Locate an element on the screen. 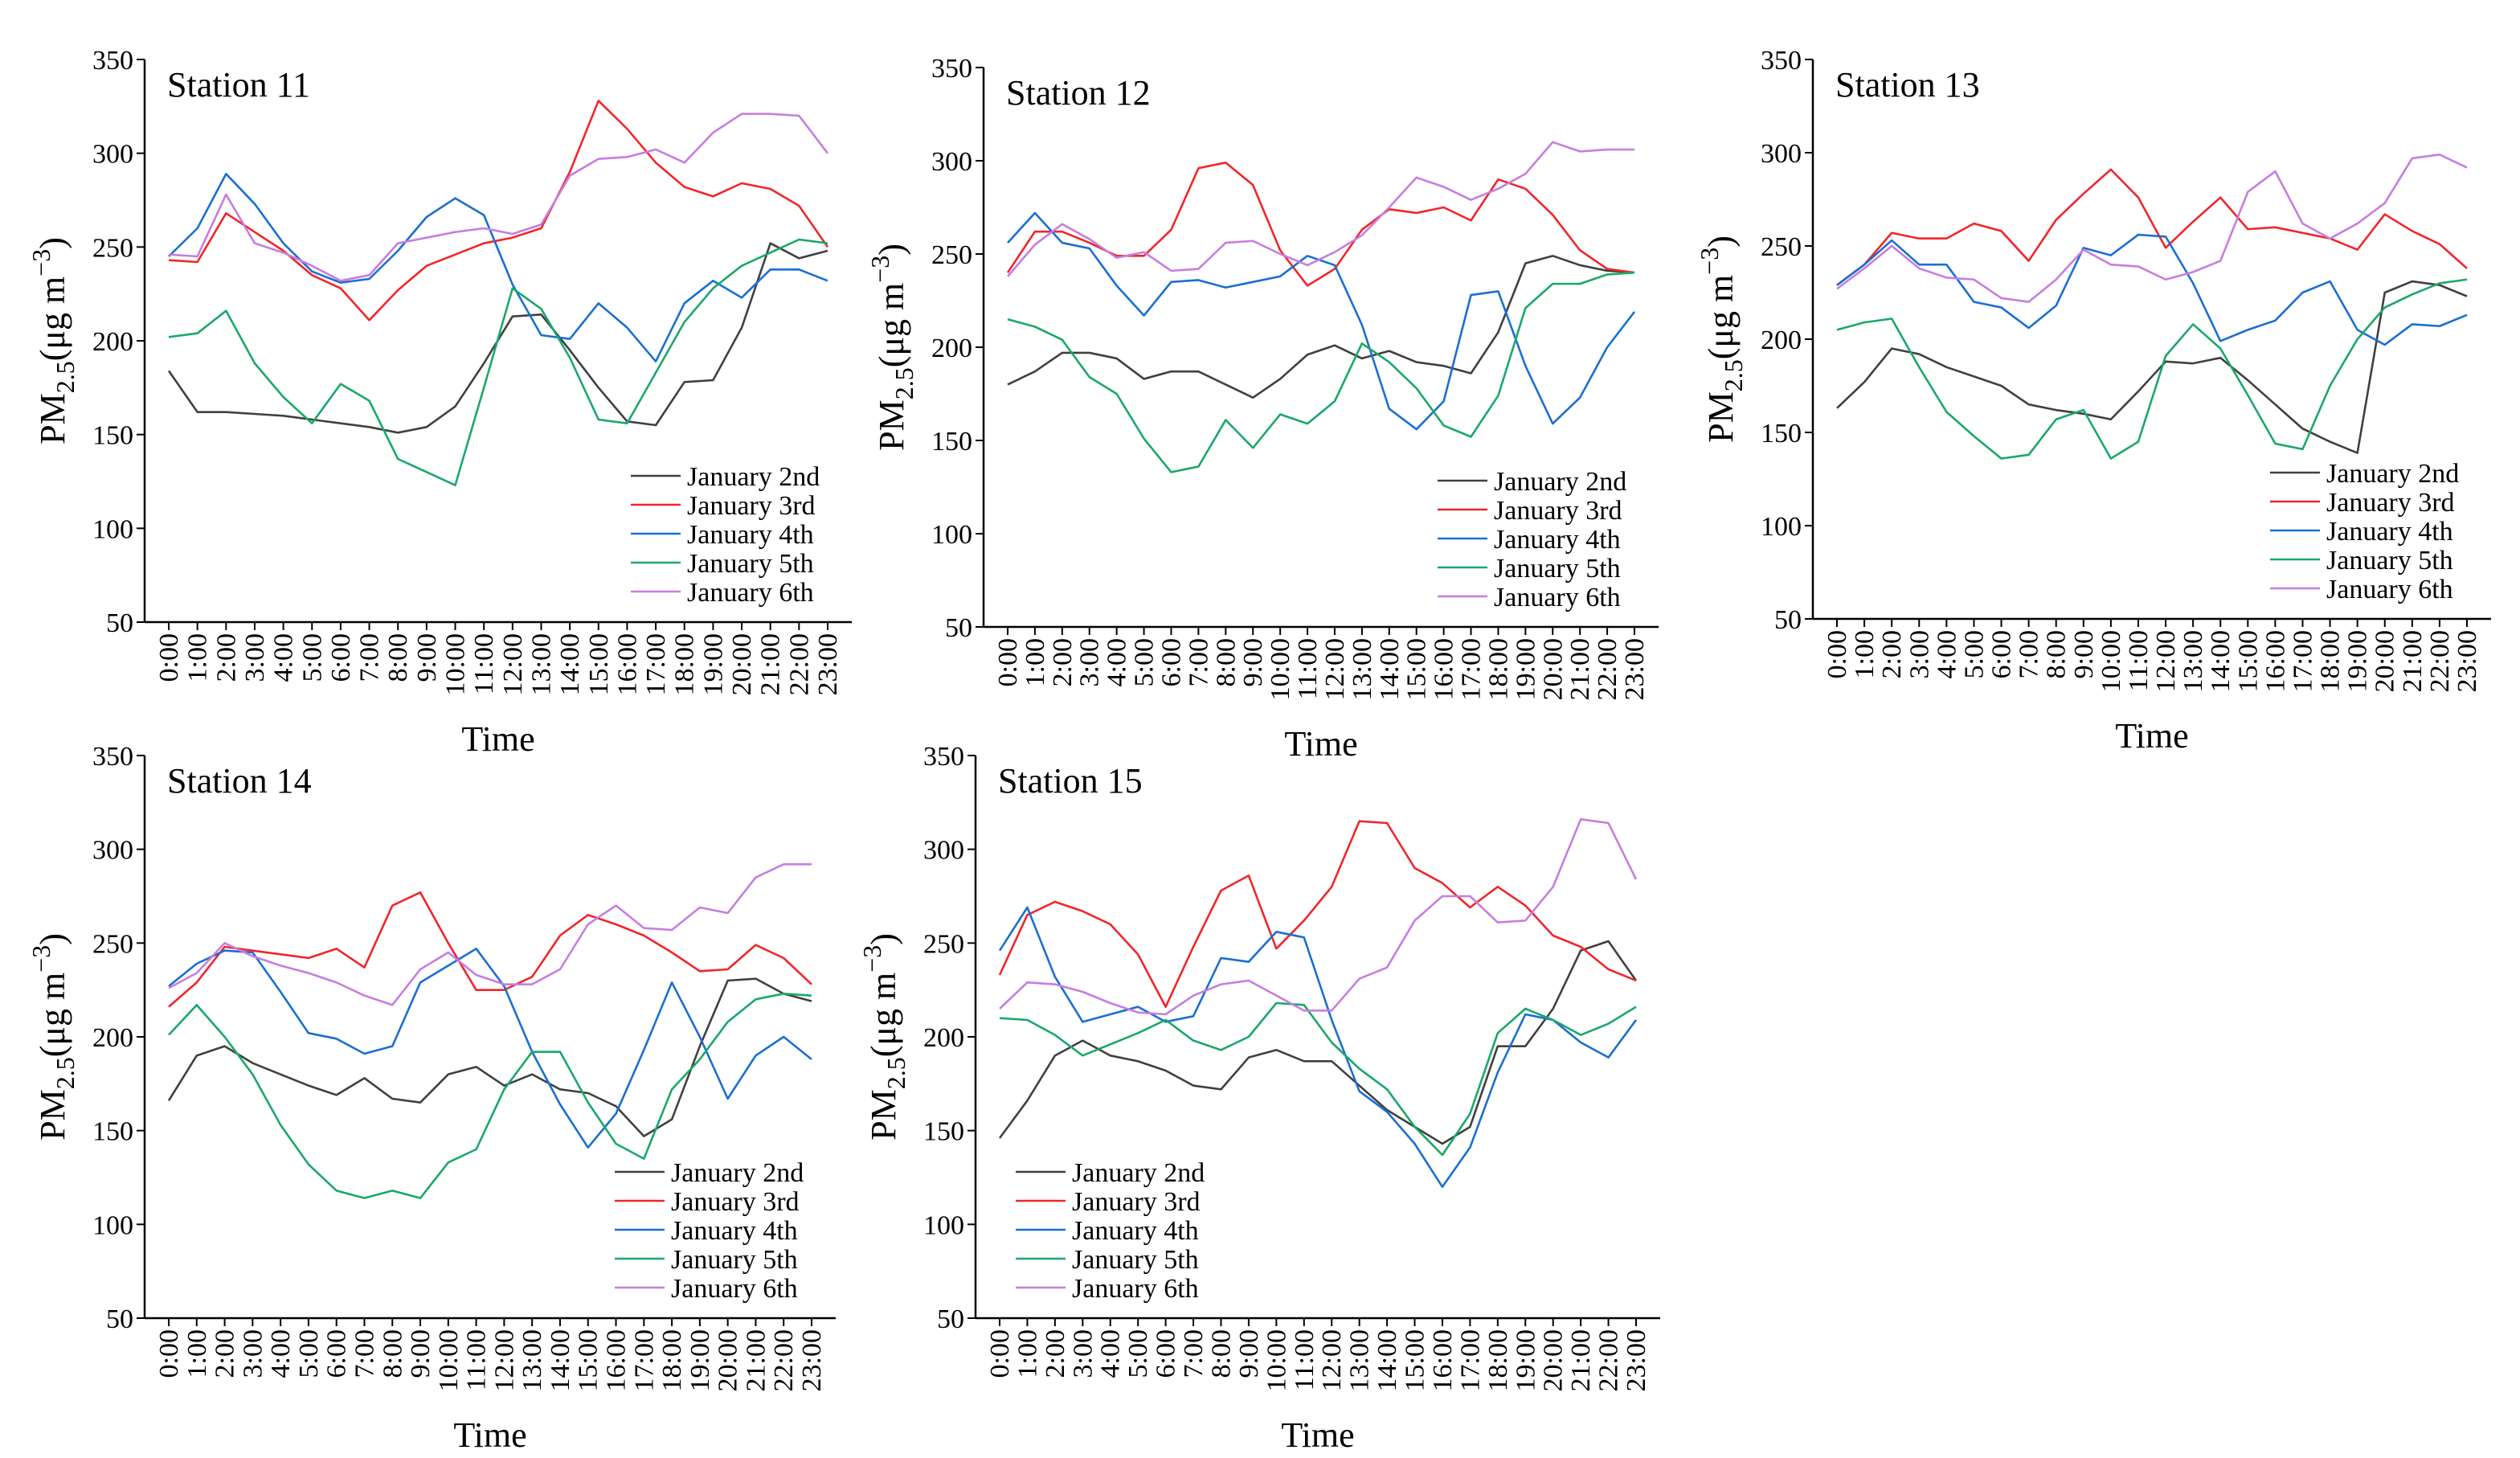 The image size is (2520, 1458). chart-title: Station 15 is located at coordinates (1070, 781).